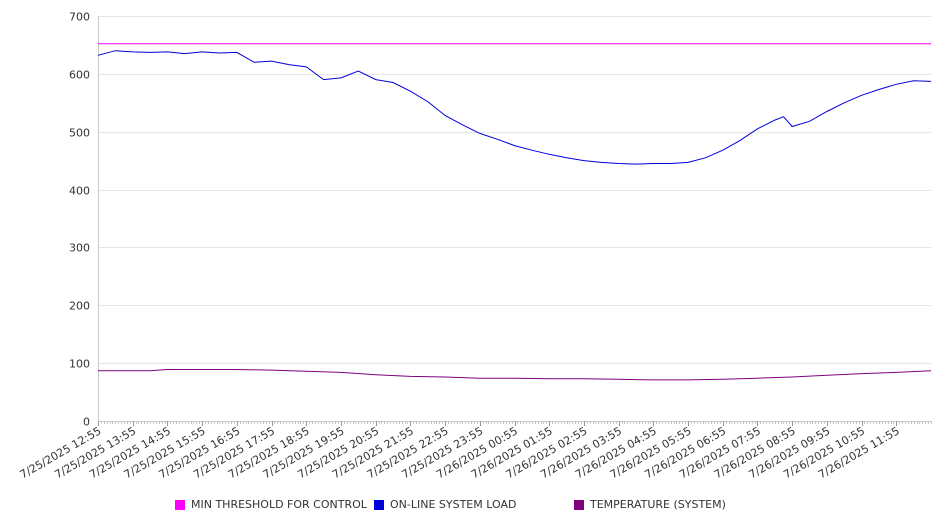  I want to click on y-tick-label: 200, so click(79, 306).